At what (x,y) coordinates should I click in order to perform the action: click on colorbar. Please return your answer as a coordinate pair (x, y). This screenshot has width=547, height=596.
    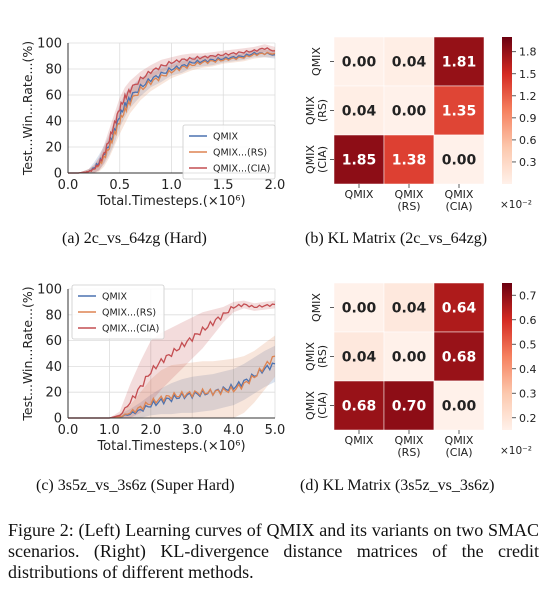
    Looking at the image, I should click on (507, 356).